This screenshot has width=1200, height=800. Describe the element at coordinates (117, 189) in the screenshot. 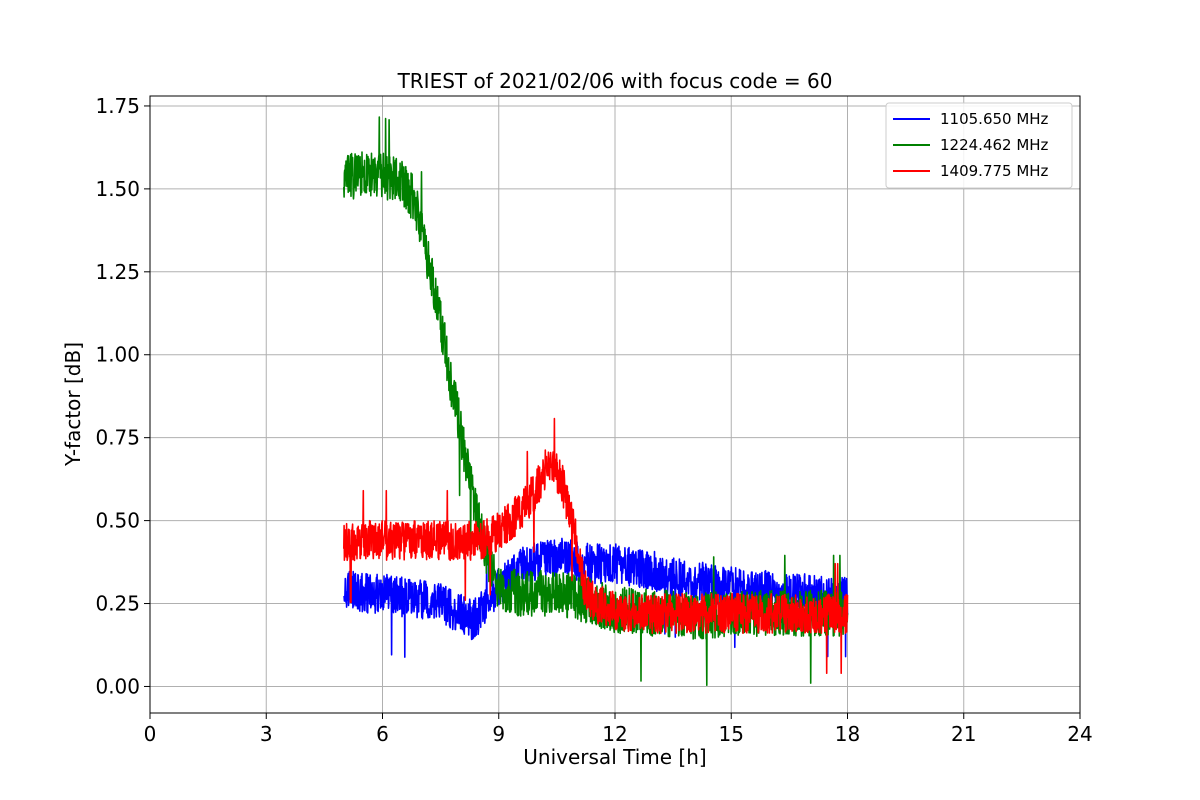

I see `y-tick-label: 1.50` at that location.